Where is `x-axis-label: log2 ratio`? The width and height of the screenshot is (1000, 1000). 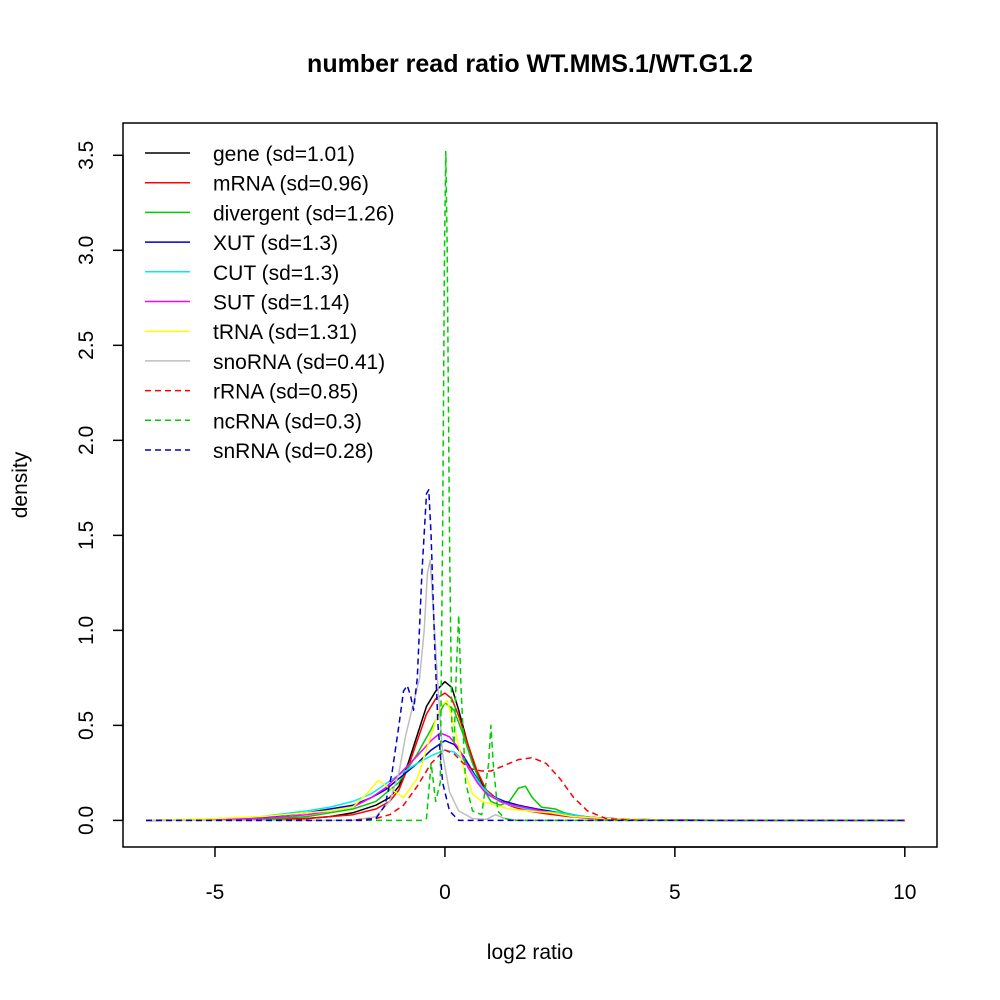 x-axis-label: log2 ratio is located at coordinates (530, 952).